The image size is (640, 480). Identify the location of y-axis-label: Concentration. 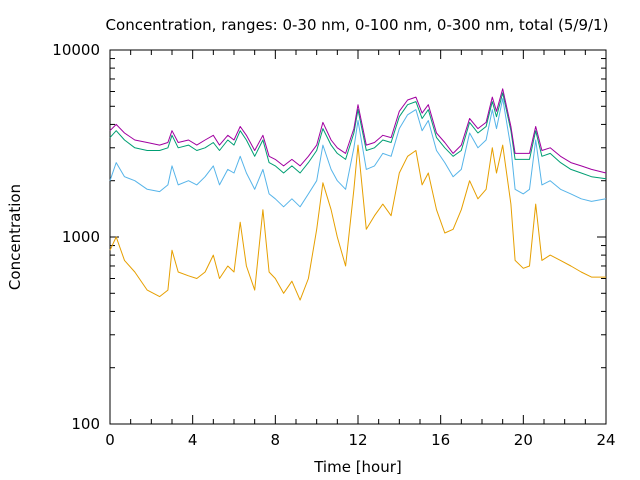
(15, 237).